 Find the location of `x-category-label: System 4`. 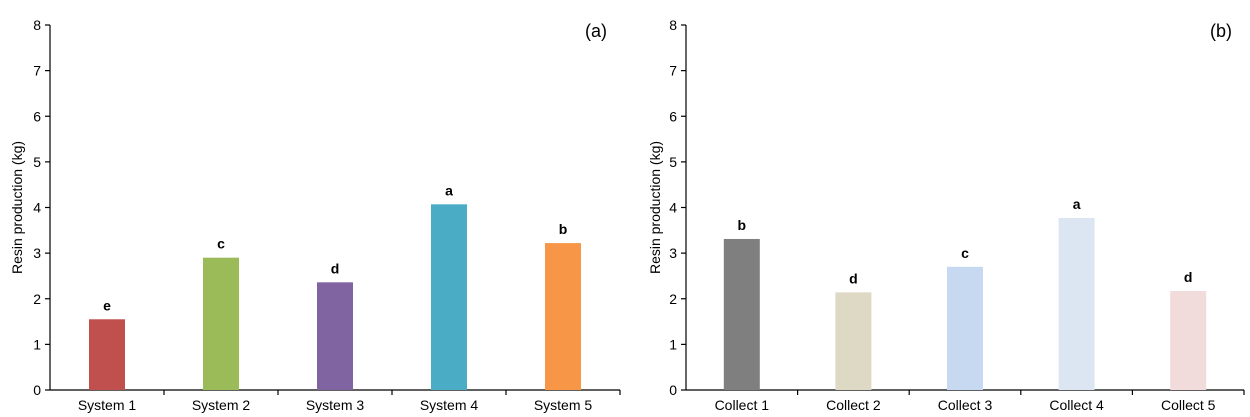

x-category-label: System 4 is located at coordinates (449, 405).